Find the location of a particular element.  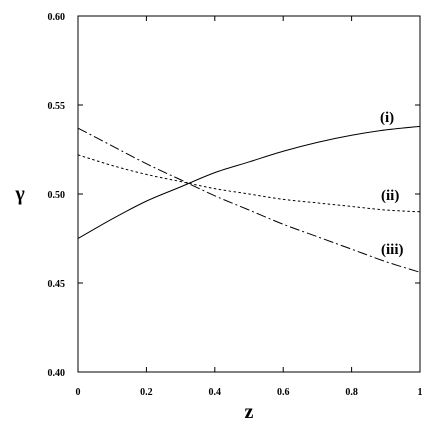

x-tick-label: 0.2 is located at coordinates (146, 392).